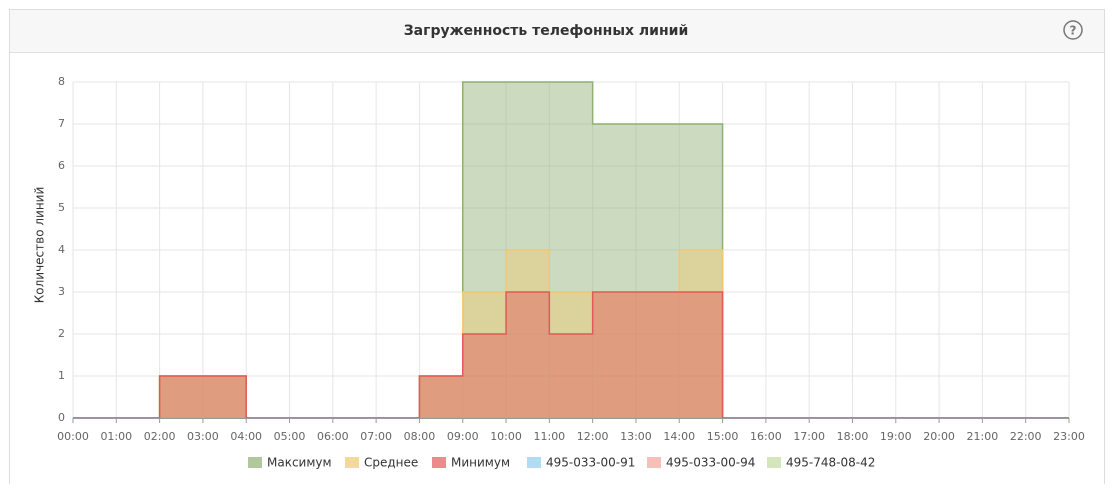  What do you see at coordinates (333, 436) in the screenshot?
I see `x-tick-label: 06:00` at bounding box center [333, 436].